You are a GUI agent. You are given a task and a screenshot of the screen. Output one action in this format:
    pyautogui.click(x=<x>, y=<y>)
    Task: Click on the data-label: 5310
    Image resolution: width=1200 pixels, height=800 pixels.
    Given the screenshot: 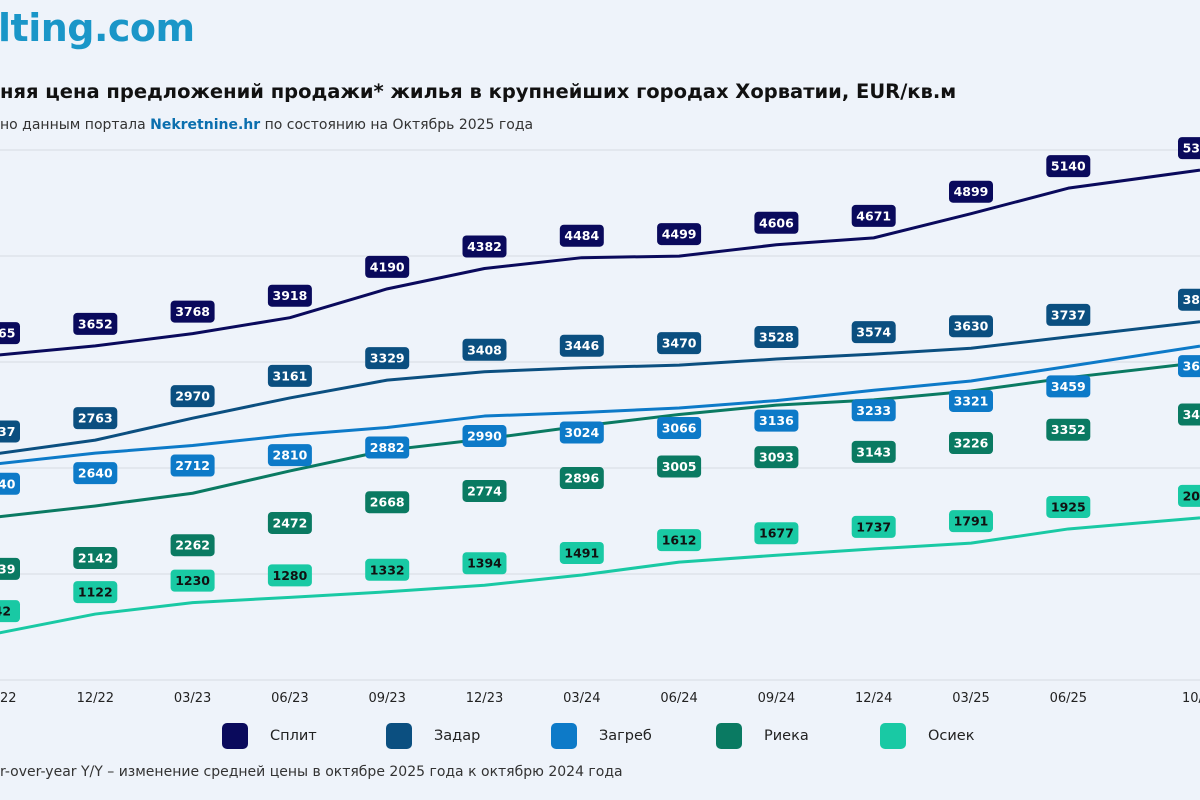 What is the action you would take?
    pyautogui.click(x=1189, y=148)
    